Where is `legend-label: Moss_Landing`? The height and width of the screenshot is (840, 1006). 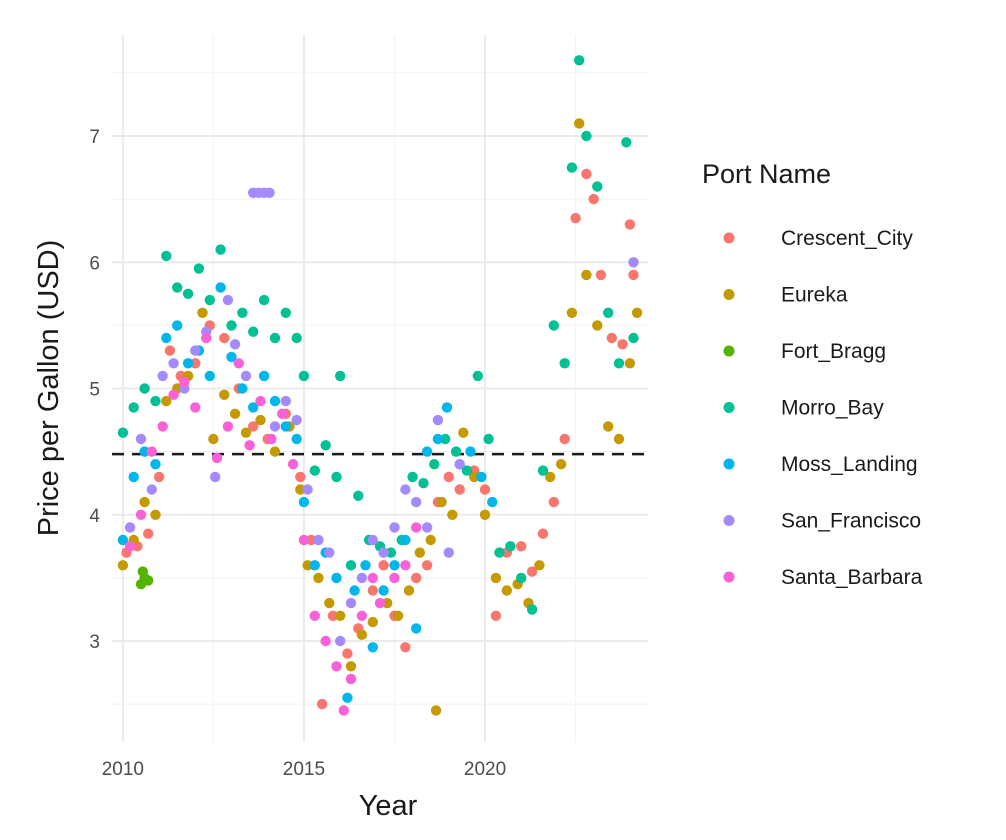 legend-label: Moss_Landing is located at coordinates (849, 464).